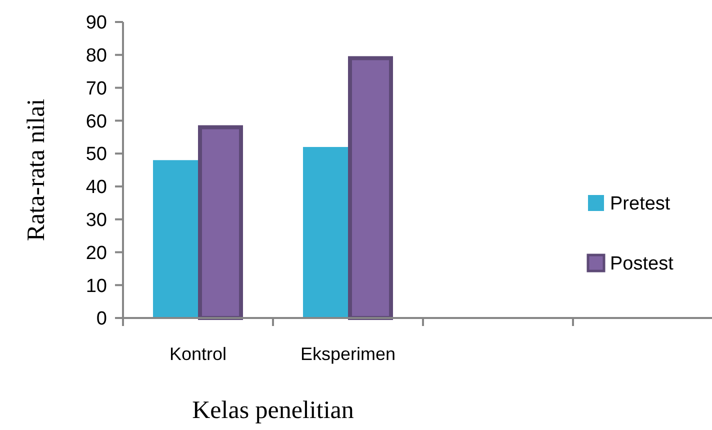 The width and height of the screenshot is (712, 430). Describe the element at coordinates (96, 89) in the screenshot. I see `y-tick-label: 70` at that location.